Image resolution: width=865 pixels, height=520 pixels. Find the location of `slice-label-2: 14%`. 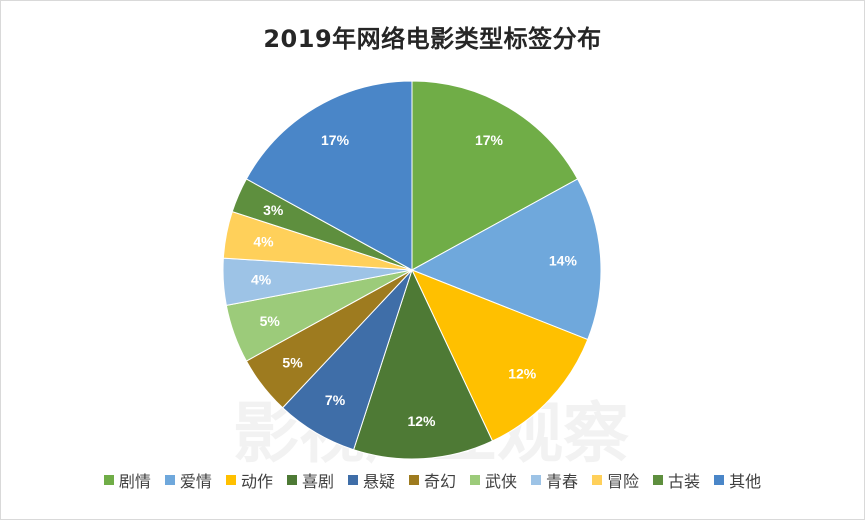

slice-label-2: 14% is located at coordinates (563, 261).